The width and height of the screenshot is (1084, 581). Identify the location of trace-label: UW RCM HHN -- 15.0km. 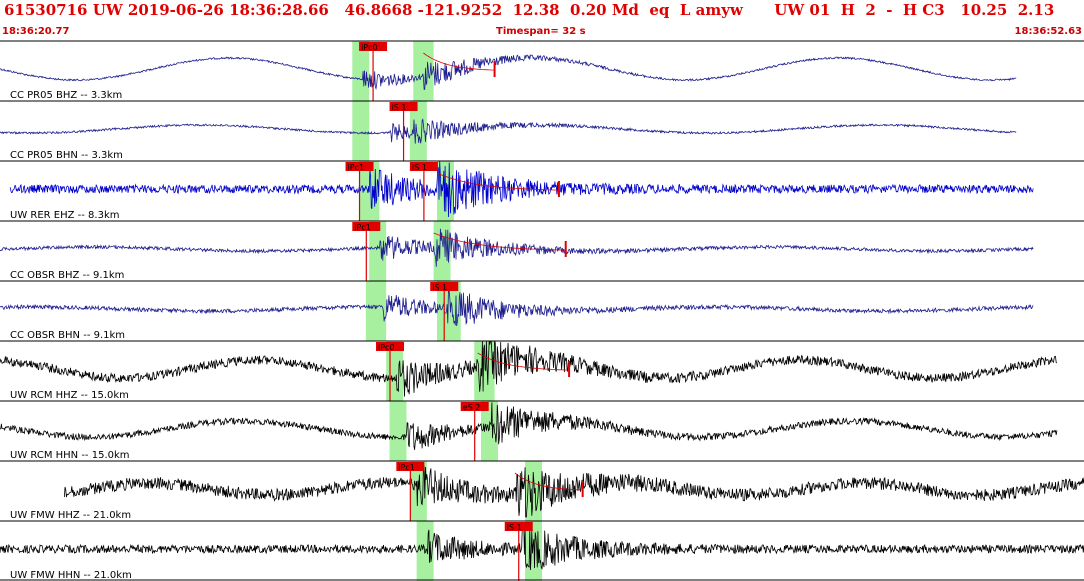
(70, 455).